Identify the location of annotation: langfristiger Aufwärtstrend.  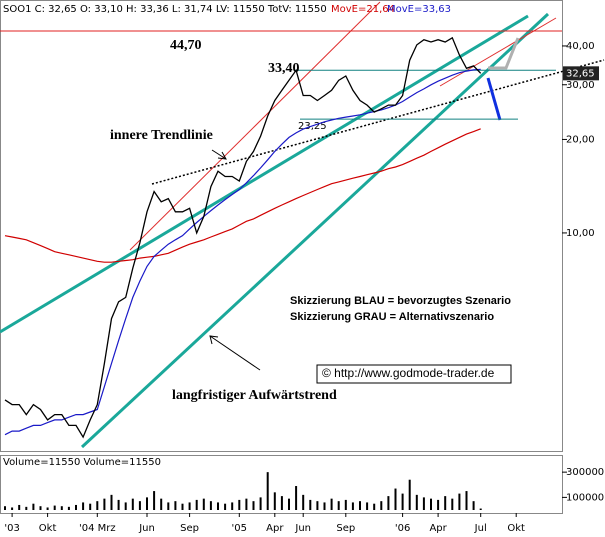
(254, 395).